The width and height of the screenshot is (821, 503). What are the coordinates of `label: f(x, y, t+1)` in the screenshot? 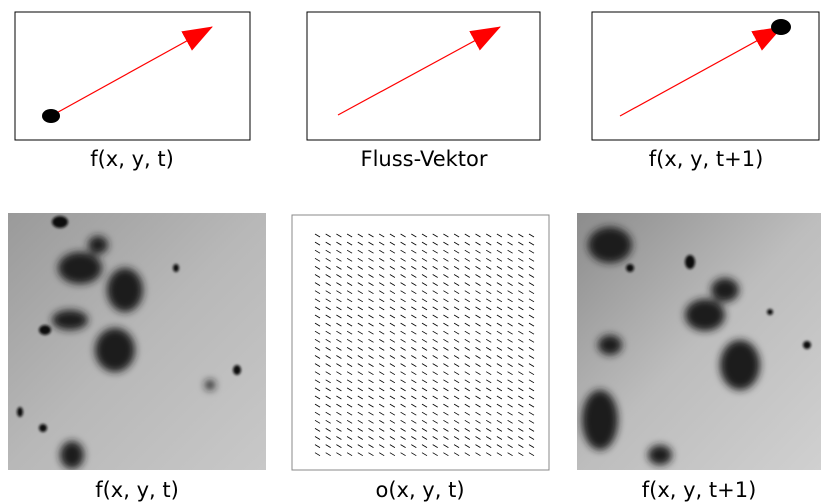 It's located at (706, 159).